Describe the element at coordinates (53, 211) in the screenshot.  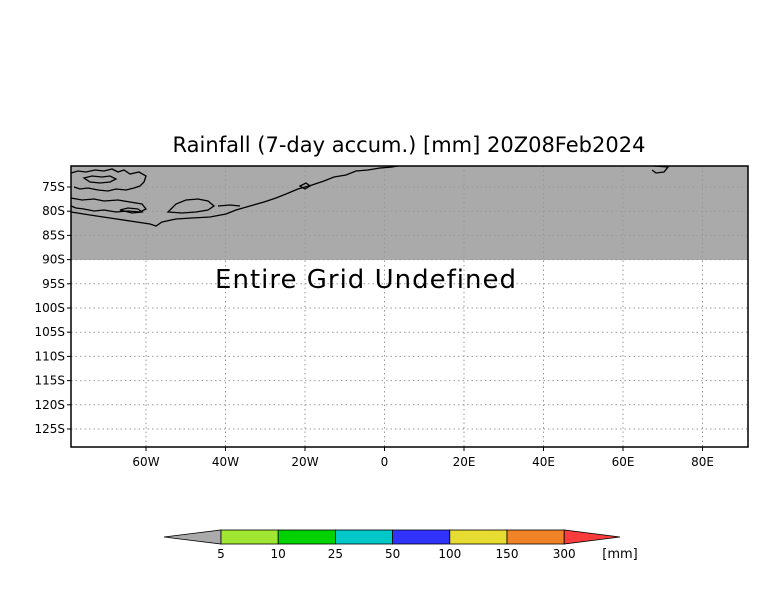
I see `lat-label: 80S` at that location.